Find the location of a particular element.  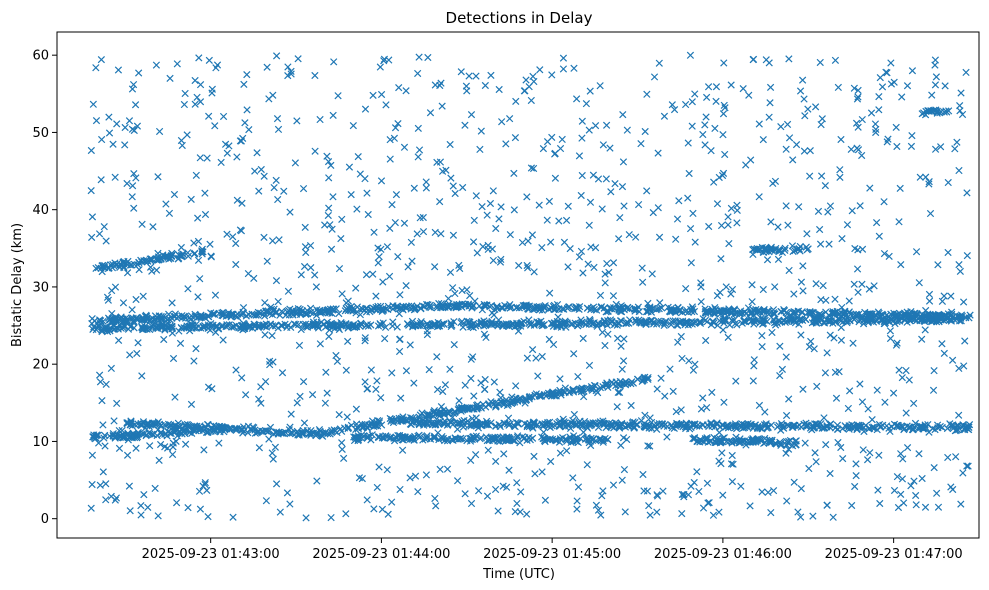

x-axis-label: Time (UTC) is located at coordinates (518, 574).